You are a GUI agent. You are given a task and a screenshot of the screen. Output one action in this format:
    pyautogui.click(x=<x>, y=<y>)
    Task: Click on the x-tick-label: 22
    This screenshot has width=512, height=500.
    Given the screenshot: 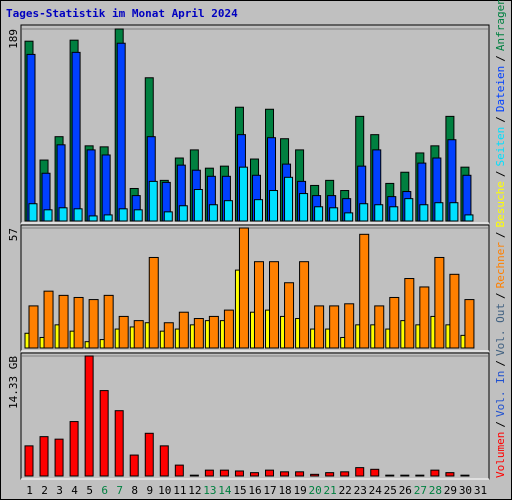 What is the action you would take?
    pyautogui.click(x=345, y=490)
    